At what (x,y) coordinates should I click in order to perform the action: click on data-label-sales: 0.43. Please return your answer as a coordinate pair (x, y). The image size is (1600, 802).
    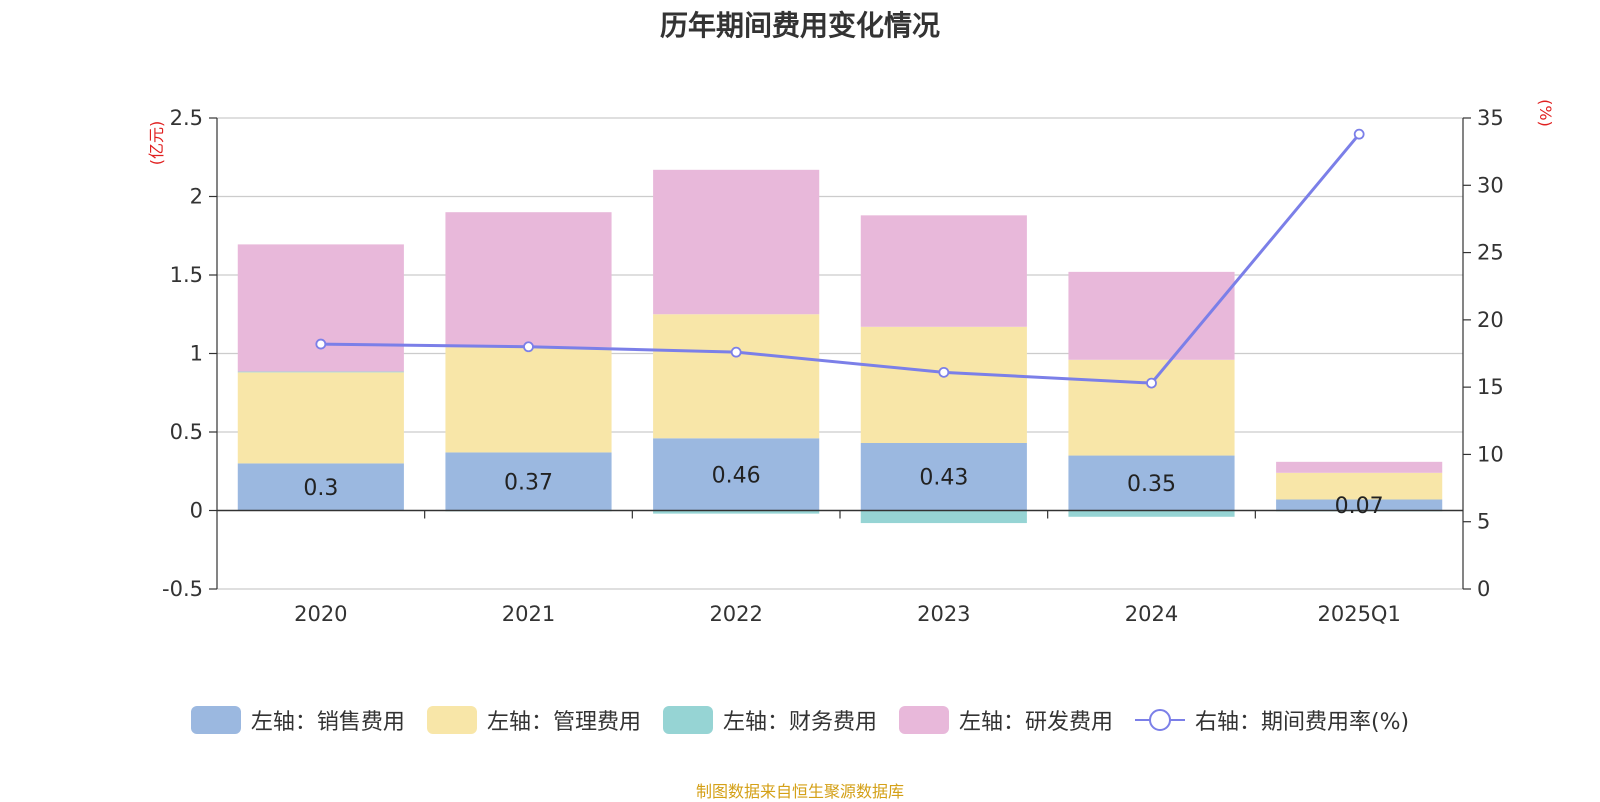
    Looking at the image, I should click on (943, 478).